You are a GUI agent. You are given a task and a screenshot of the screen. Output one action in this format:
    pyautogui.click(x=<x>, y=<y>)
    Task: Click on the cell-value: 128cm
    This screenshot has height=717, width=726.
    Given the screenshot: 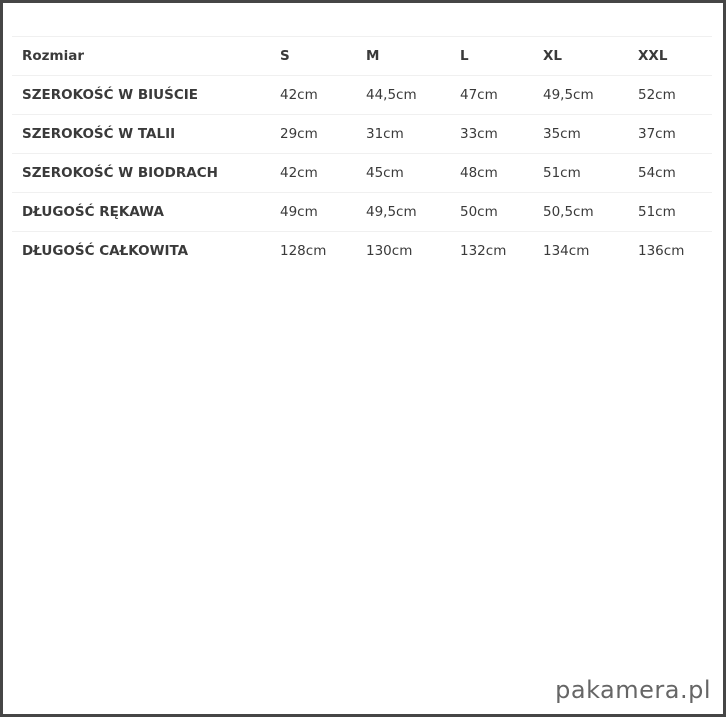 What is the action you would take?
    pyautogui.click(x=323, y=250)
    